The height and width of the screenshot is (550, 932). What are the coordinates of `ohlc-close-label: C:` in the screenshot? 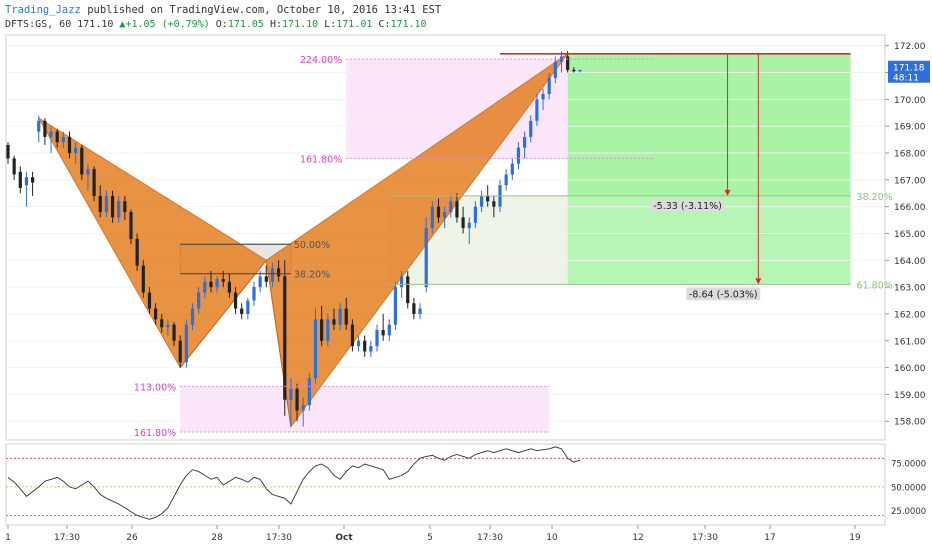 It's located at (384, 24).